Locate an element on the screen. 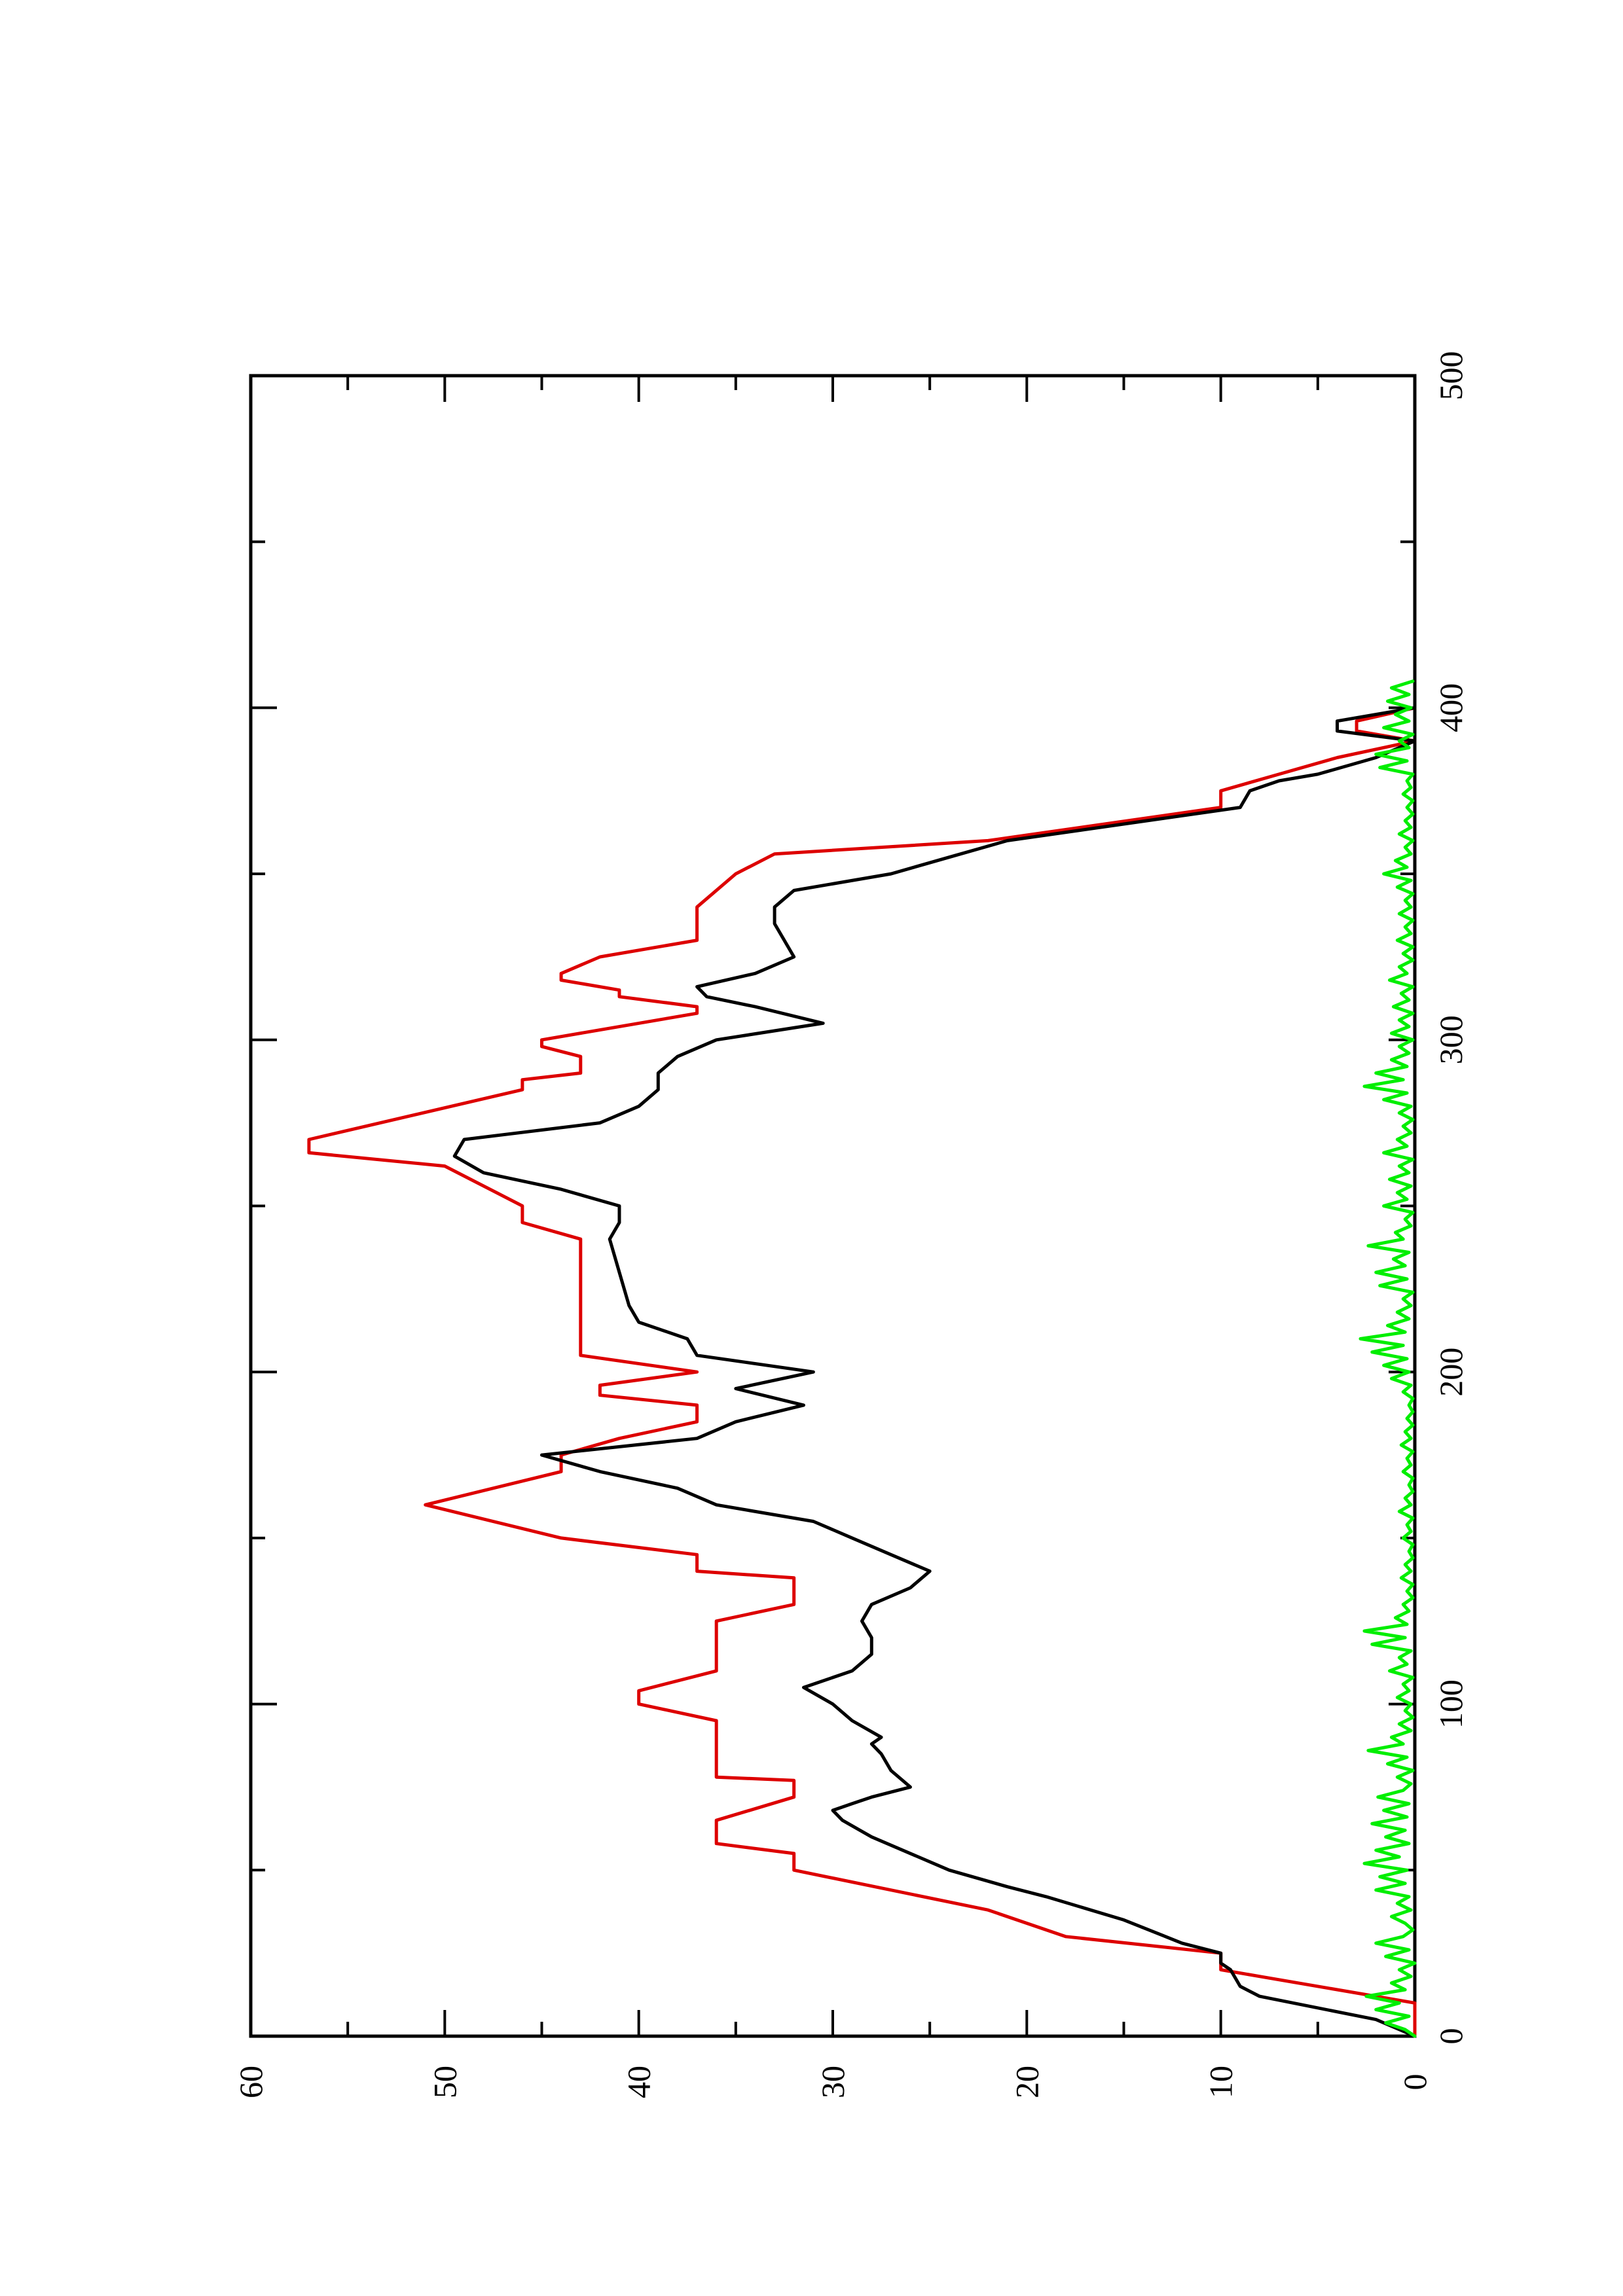  x-tick-label: 500 is located at coordinates (1450, 376).